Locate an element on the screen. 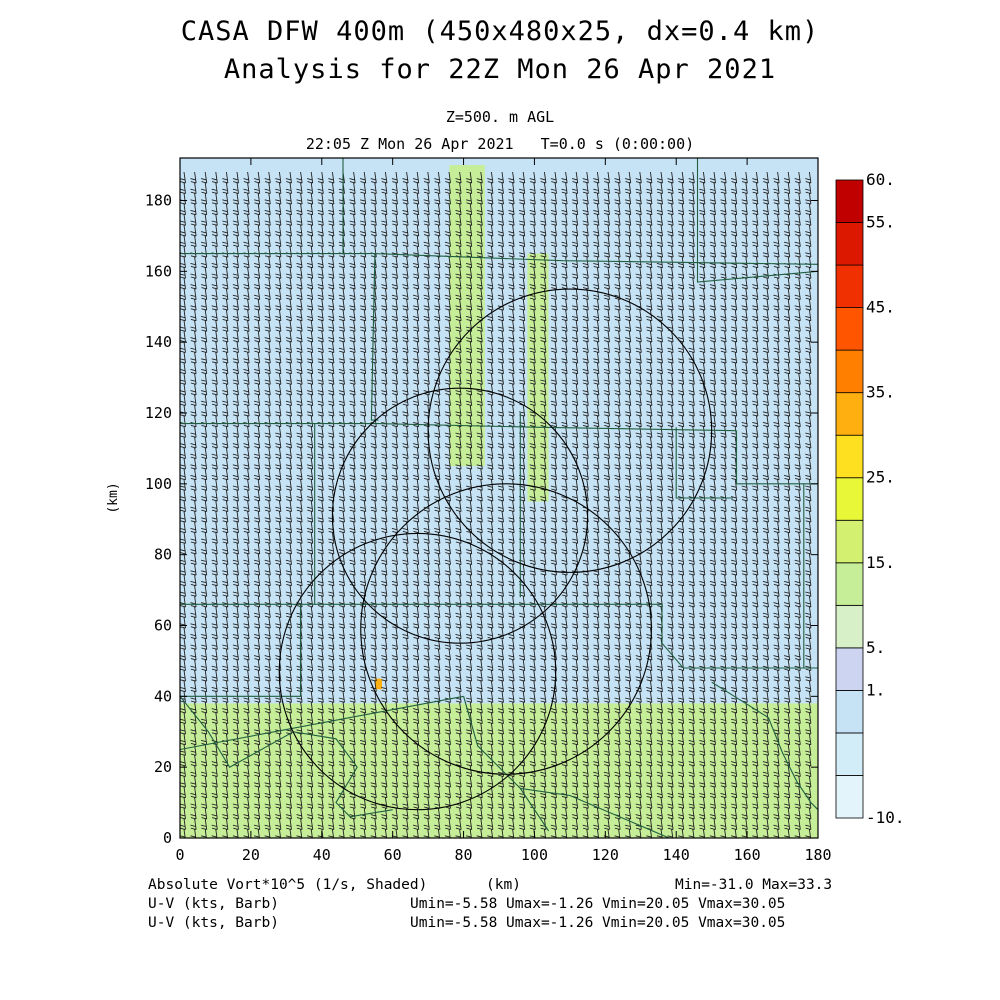 This screenshot has height=1000, width=1000. y-tick-label-100: 100 is located at coordinates (158, 484).